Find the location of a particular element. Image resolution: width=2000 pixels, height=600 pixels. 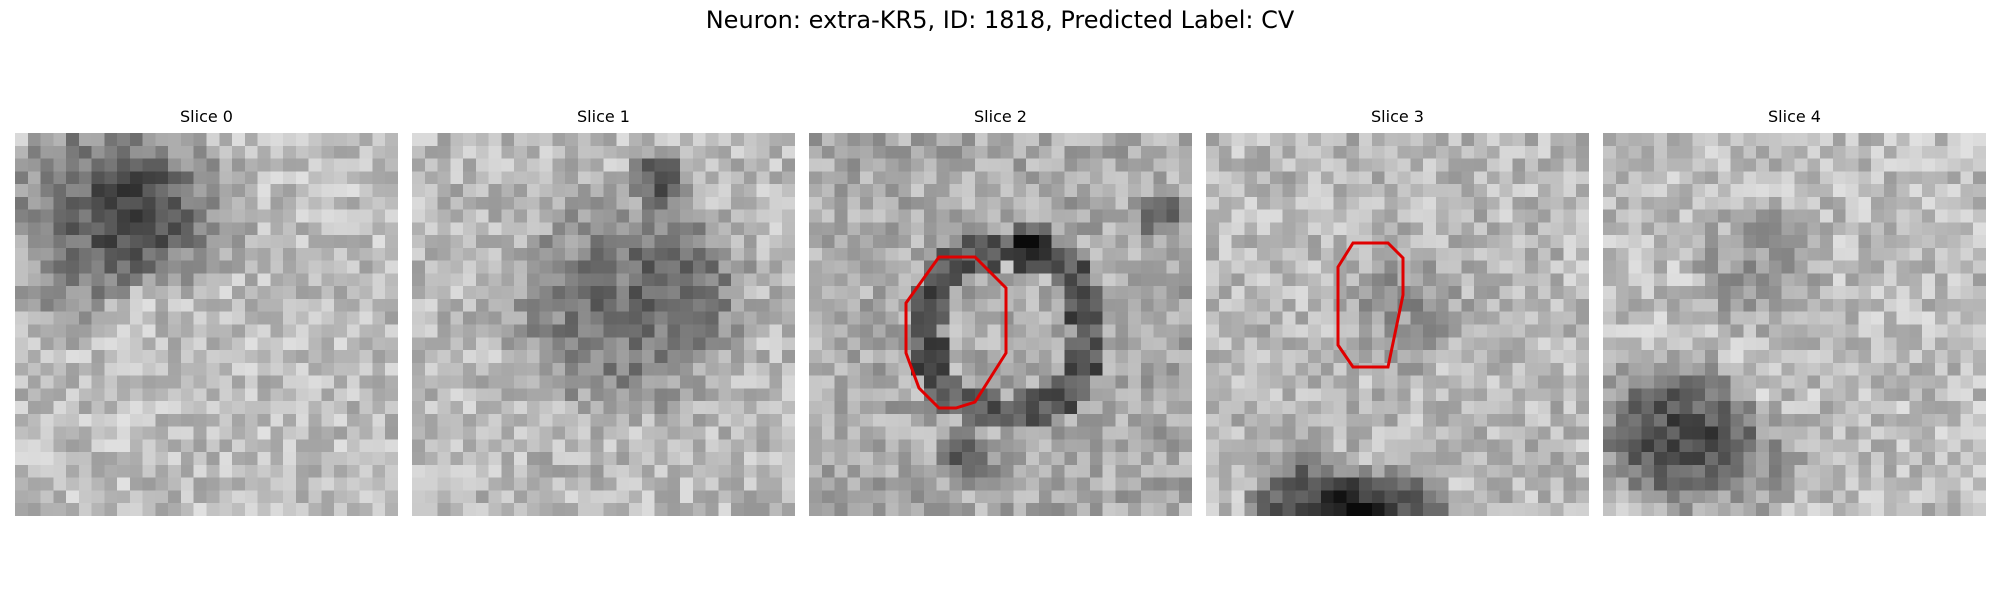

slice-panel-0: Slice 0 is located at coordinates (206, 311).